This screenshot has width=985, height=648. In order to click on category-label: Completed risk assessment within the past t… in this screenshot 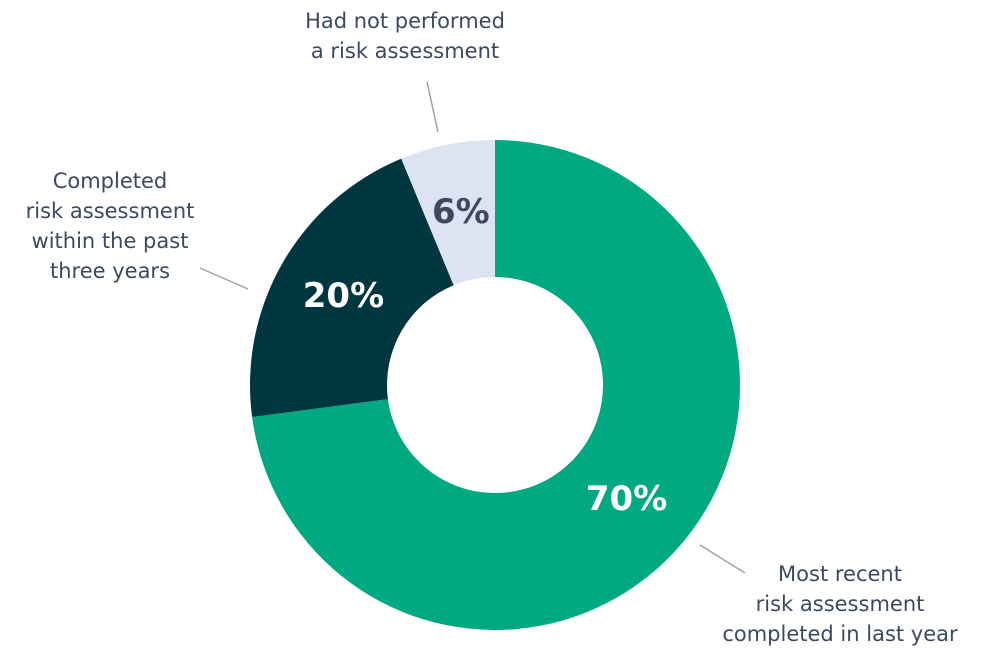, I will do `click(110, 226)`.